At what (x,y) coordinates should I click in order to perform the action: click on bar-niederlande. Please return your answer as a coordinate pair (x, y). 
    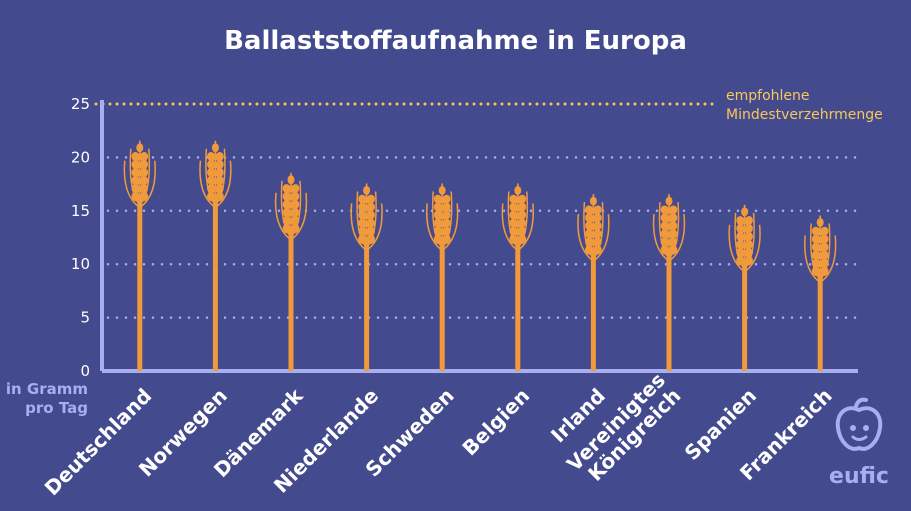
    Looking at the image, I should click on (366, 277).